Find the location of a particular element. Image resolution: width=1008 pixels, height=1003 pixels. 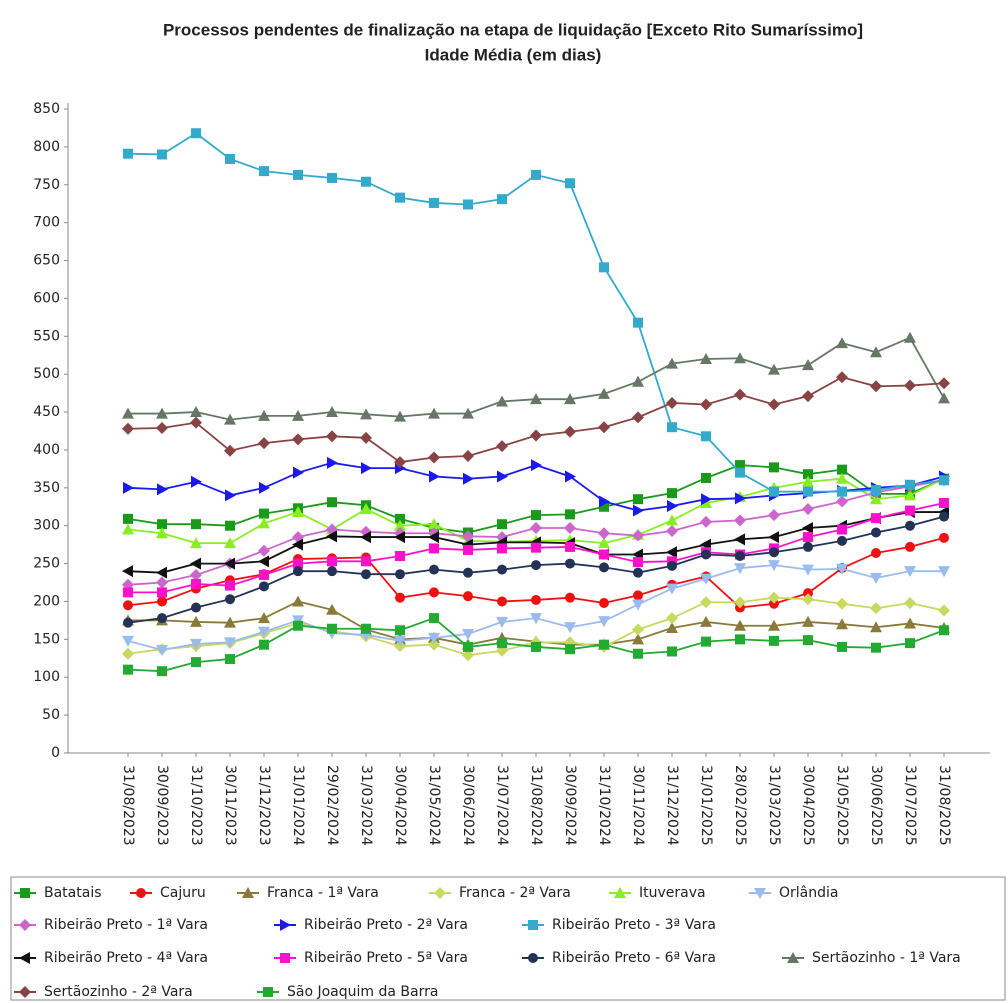

x-tick-label: 31/05/2024 is located at coordinates (434, 805).